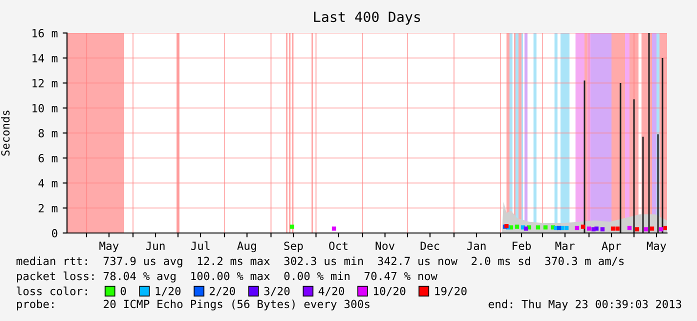  What do you see at coordinates (45, 108) in the screenshot?
I see `y-tick-label: 10 m` at bounding box center [45, 108].